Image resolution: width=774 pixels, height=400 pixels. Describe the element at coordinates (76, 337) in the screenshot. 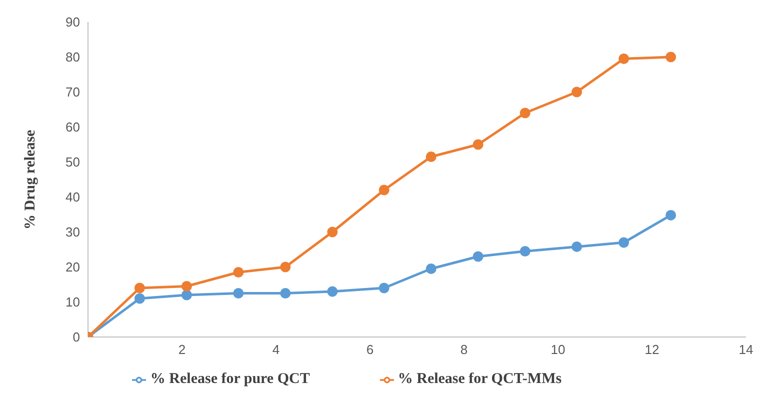

I see `y-tick-label: 0` at that location.